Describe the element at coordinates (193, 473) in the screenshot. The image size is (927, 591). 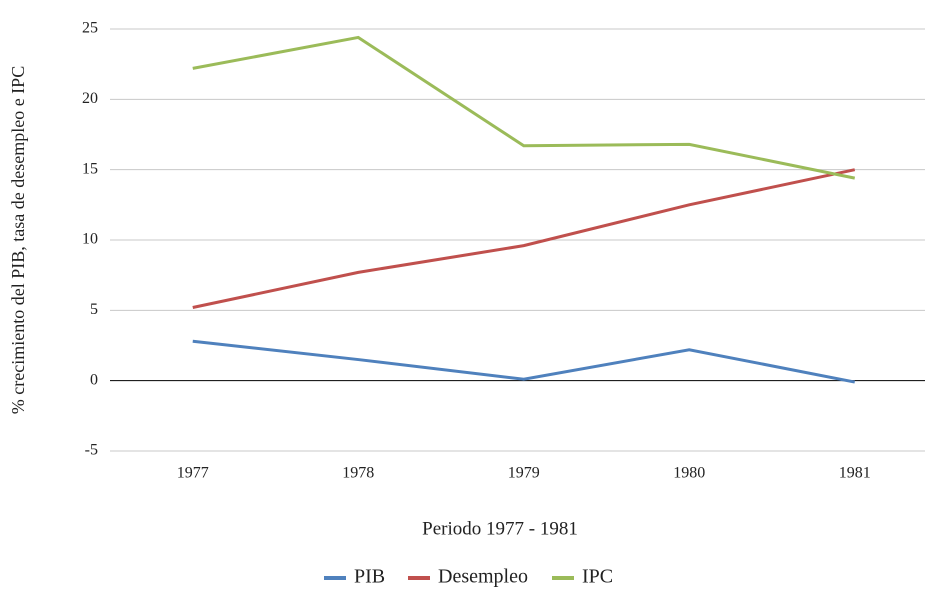
I see `x-tick-label: 1977` at that location.